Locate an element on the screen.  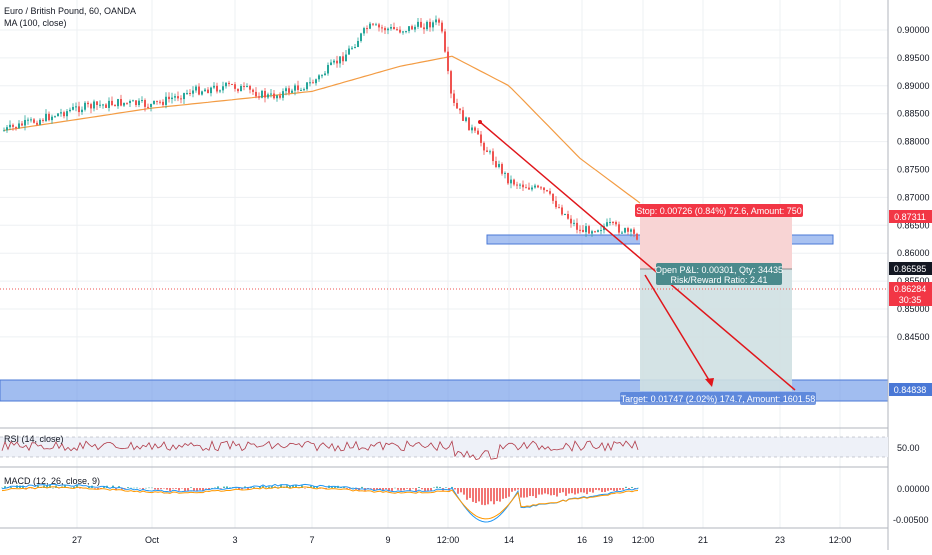
rsi-legend: RSI (14, close) is located at coordinates (34, 439).